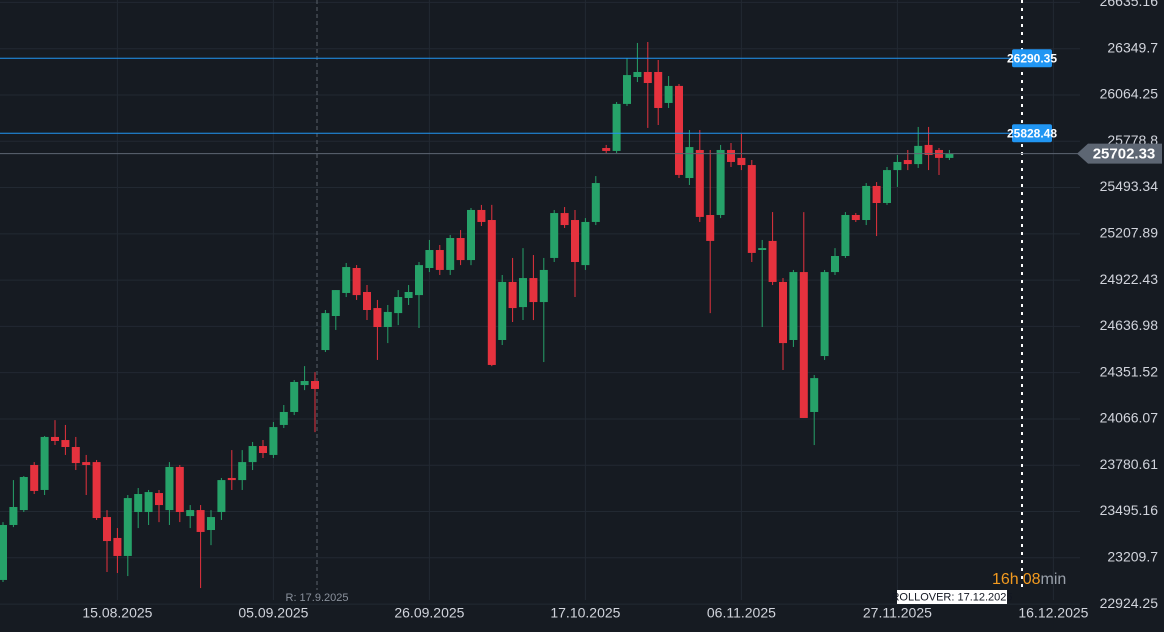 This screenshot has width=1164, height=632. Describe the element at coordinates (1129, 603) in the screenshot. I see `y-tick-label: 22924.25` at that location.